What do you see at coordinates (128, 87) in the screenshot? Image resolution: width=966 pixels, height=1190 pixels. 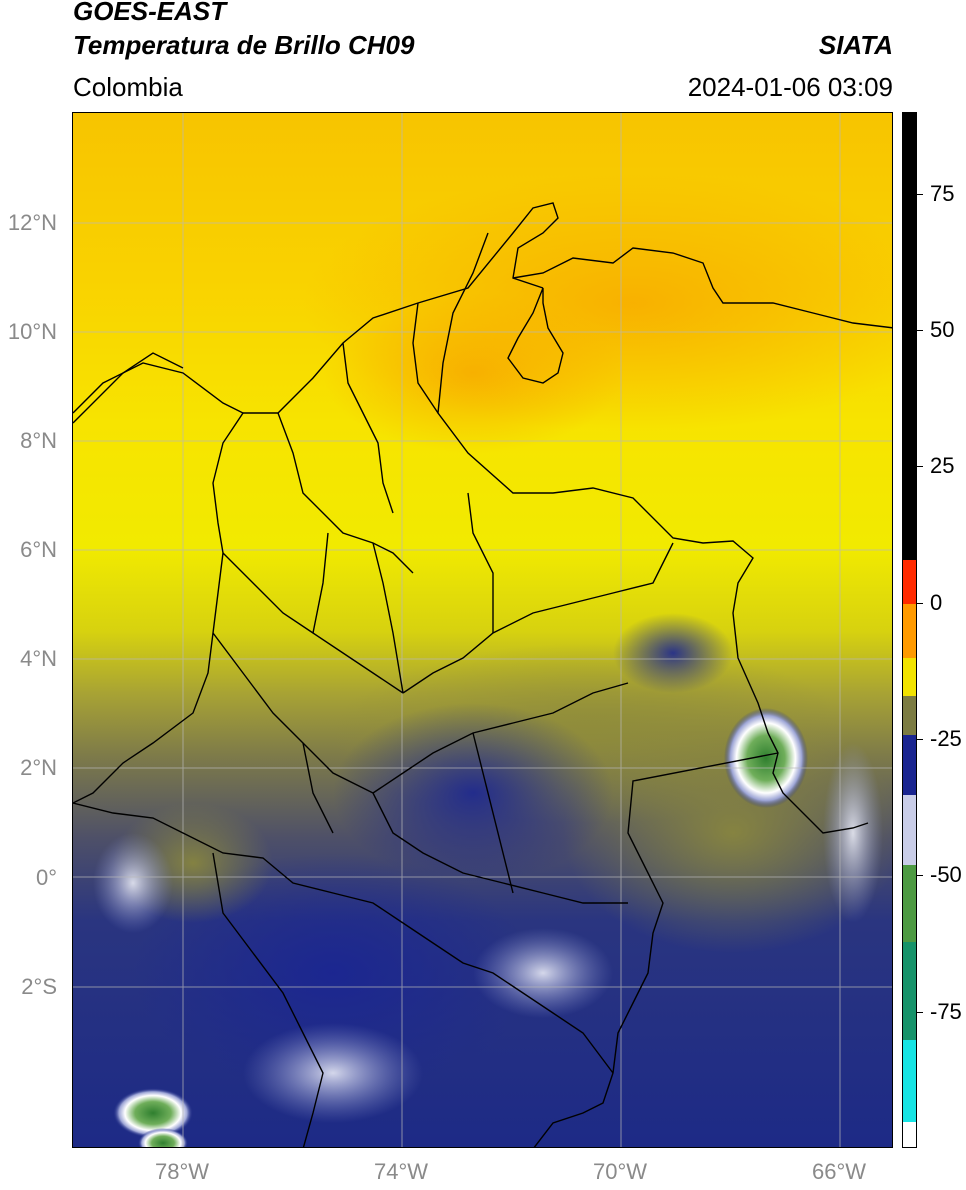 I see `region-label: Colombia` at bounding box center [128, 87].